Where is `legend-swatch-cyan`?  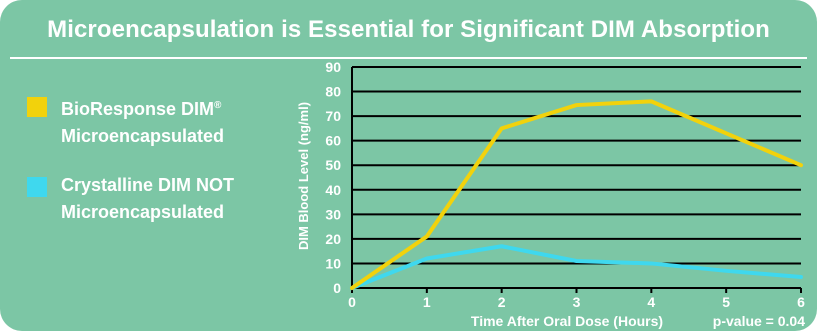
legend-swatch-cyan is located at coordinates (37, 187).